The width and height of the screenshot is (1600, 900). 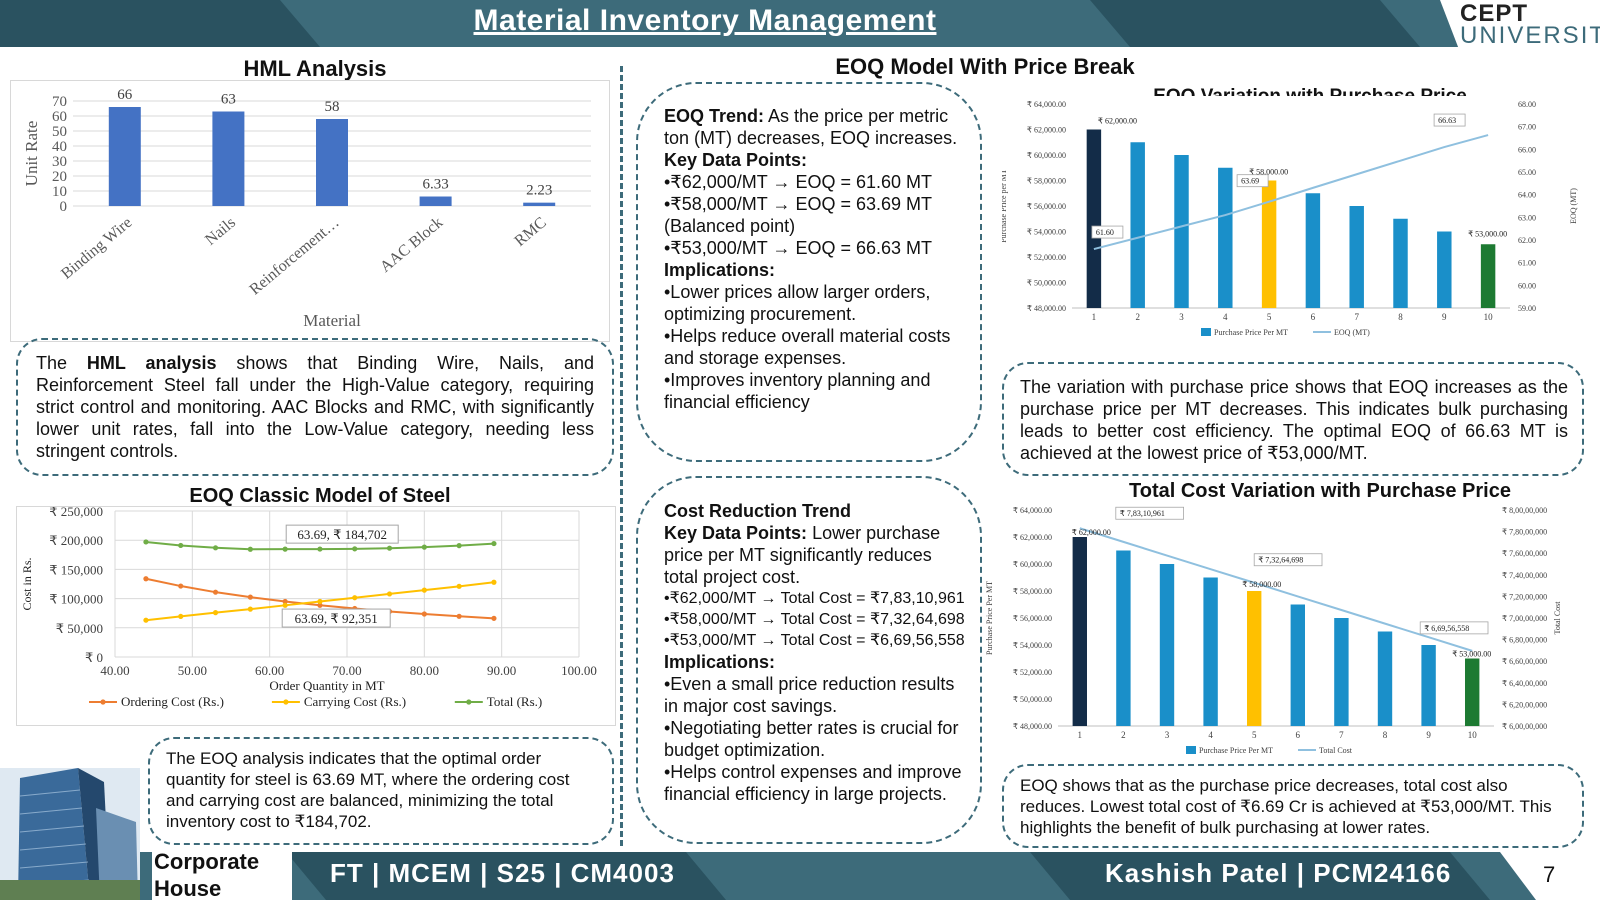 I want to click on footer-stripe-right, so click(x=1260, y=876).